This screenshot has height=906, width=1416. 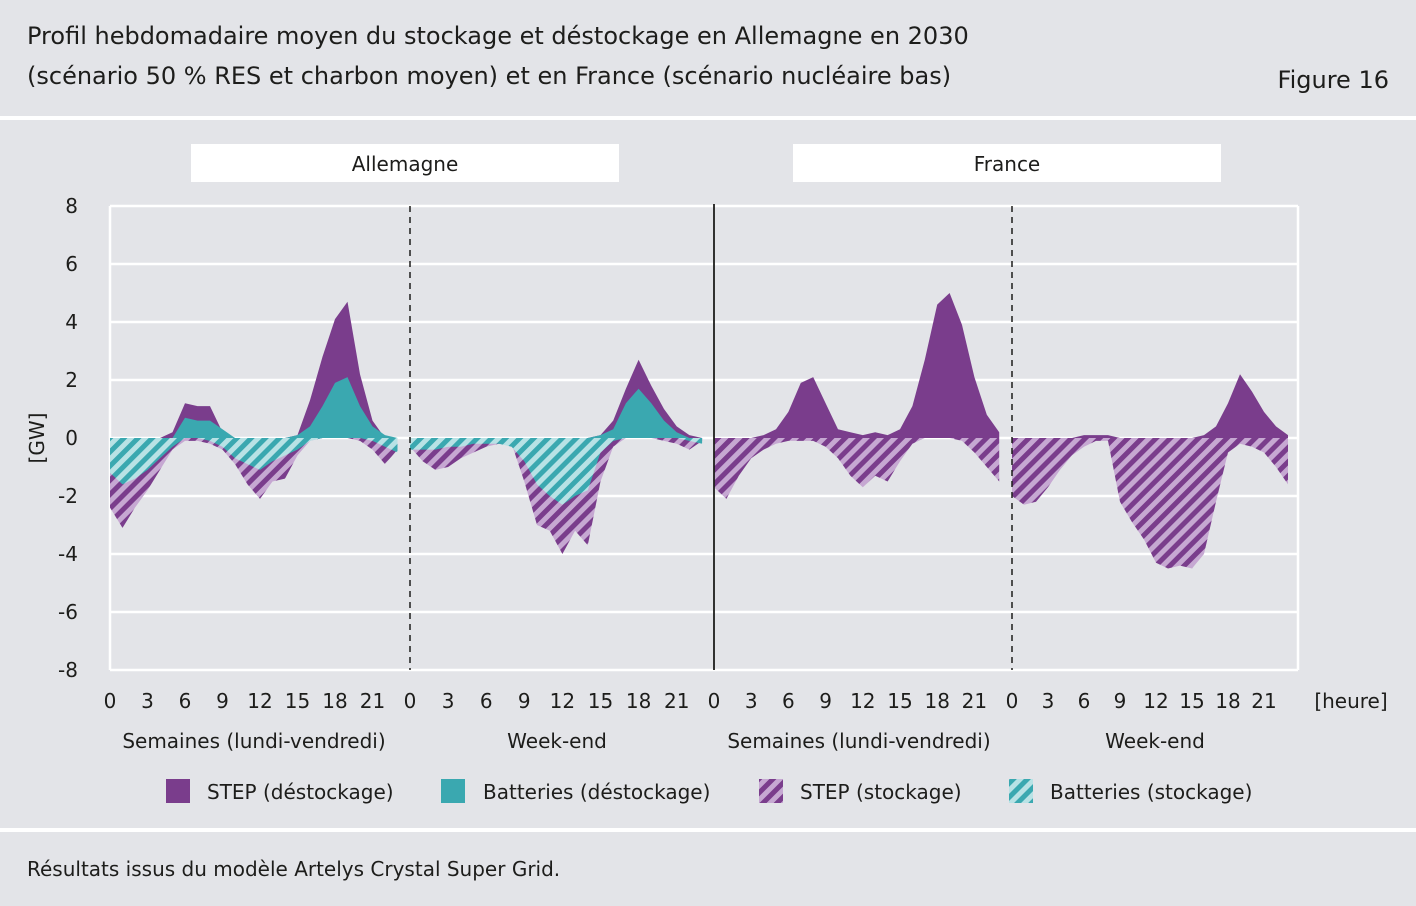 What do you see at coordinates (557, 741) in the screenshot?
I see `period-label-de-weekend: Week-end` at bounding box center [557, 741].